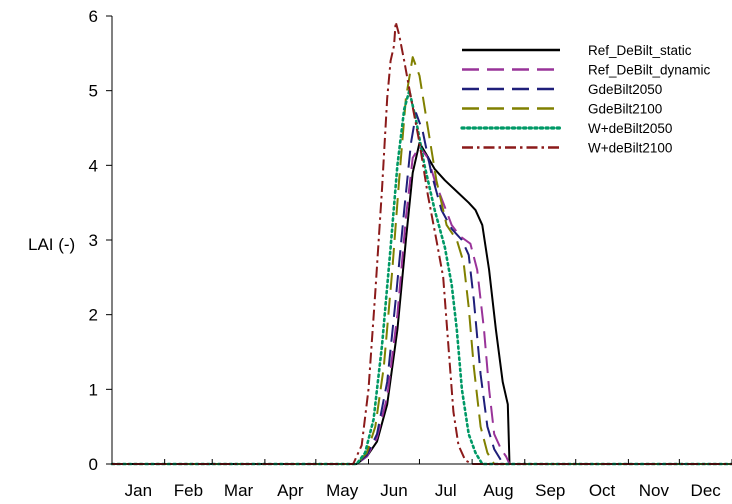 Image resolution: width=732 pixels, height=504 pixels. I want to click on y-tick-label: 3, so click(93, 240).